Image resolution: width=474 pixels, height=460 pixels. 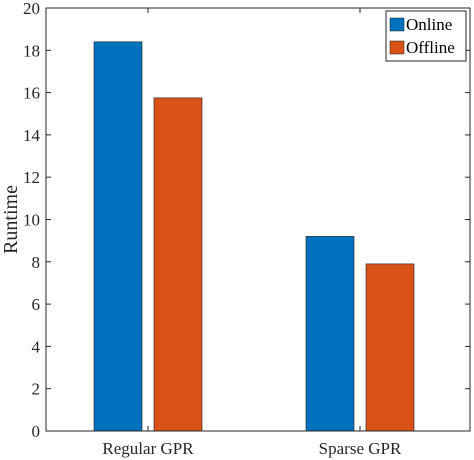 What do you see at coordinates (31, 93) in the screenshot?
I see `y-tick-label: 16` at bounding box center [31, 93].